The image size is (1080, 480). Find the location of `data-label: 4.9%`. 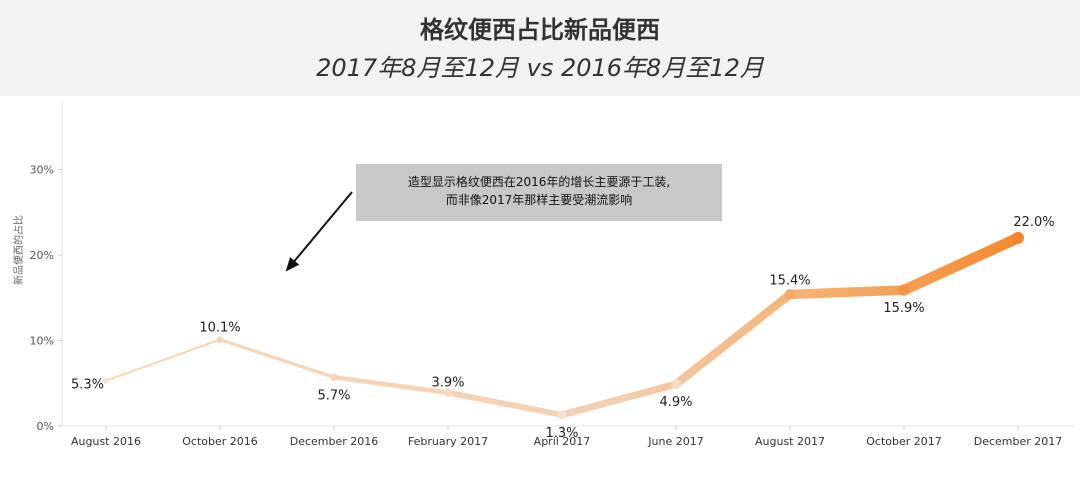

data-label: 4.9% is located at coordinates (675, 402).